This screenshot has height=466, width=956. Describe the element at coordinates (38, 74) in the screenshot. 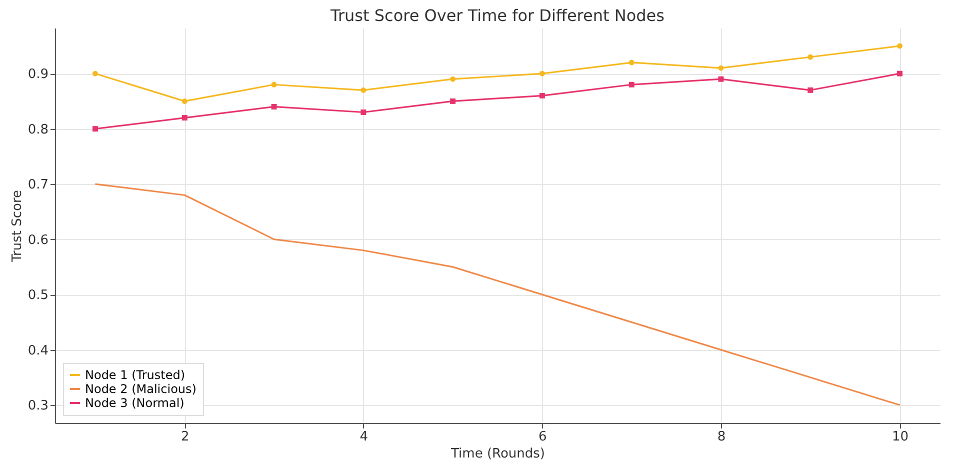

I see `y-tick-label: 0.9` at that location.